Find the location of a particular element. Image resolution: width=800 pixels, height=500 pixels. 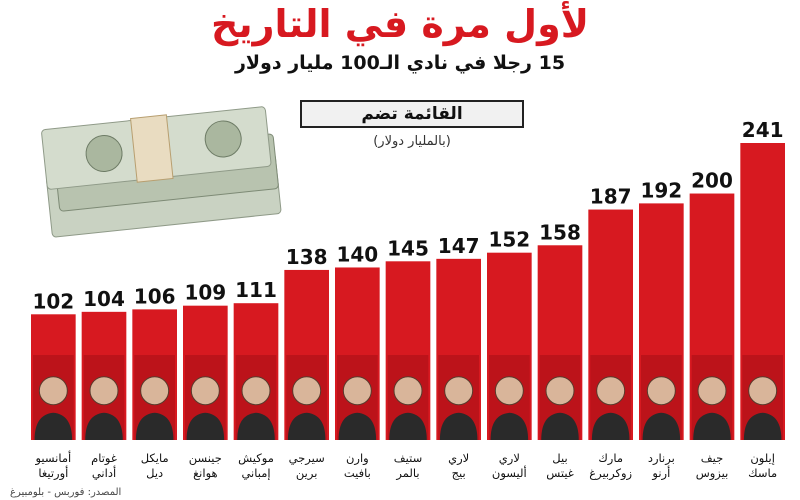

category-label: أرنو is located at coordinates (660, 473).